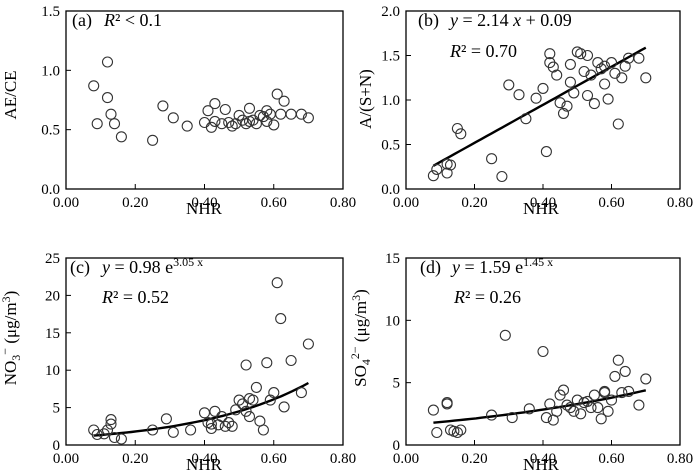 This screenshot has width=700, height=476. I want to click on panel-c-y-tick-label: 25, so click(52, 259).